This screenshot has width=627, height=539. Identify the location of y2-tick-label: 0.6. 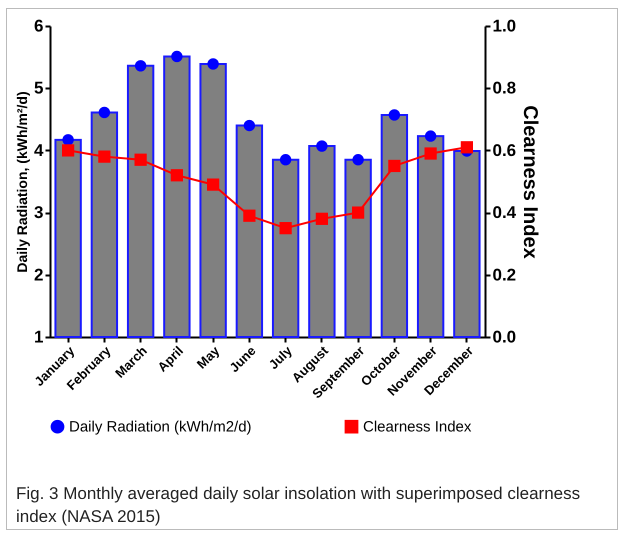
(504, 150).